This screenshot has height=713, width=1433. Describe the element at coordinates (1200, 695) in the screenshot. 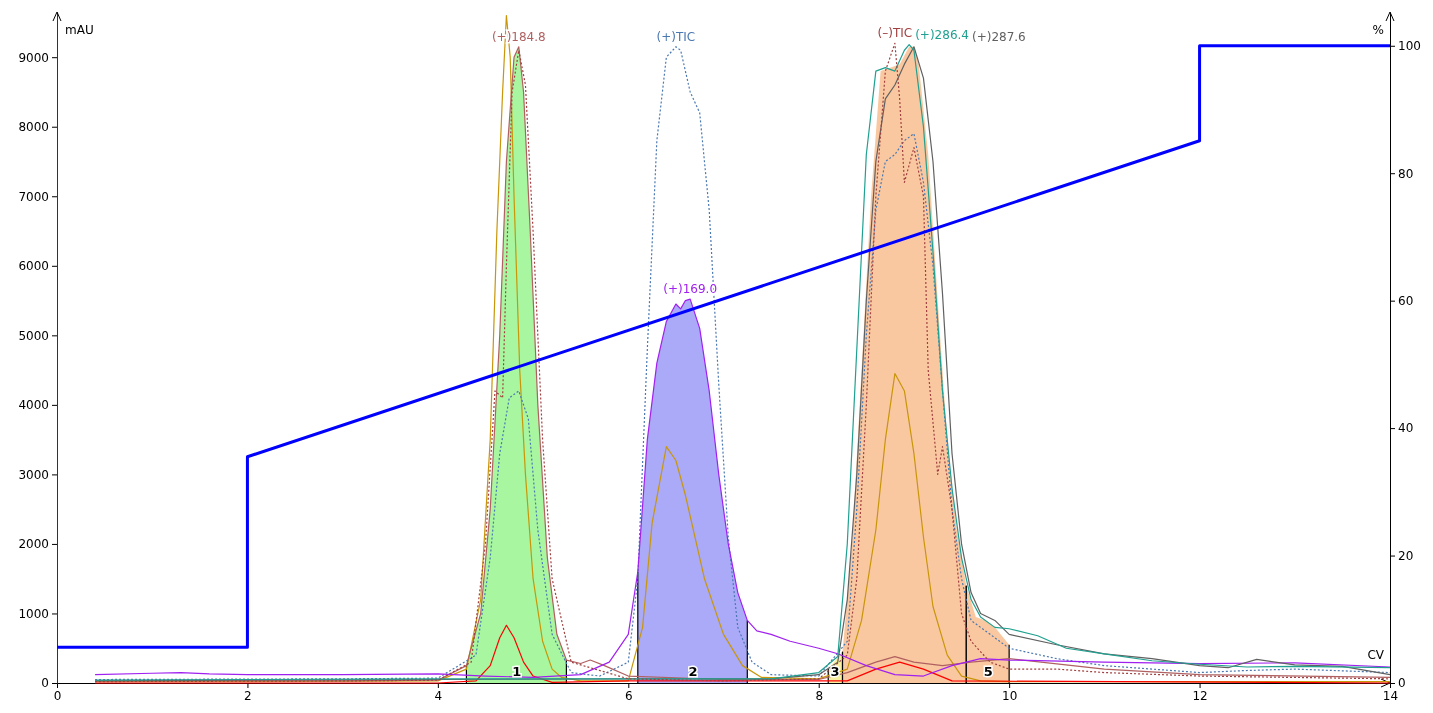

I see `x-tick-label: 12` at that location.